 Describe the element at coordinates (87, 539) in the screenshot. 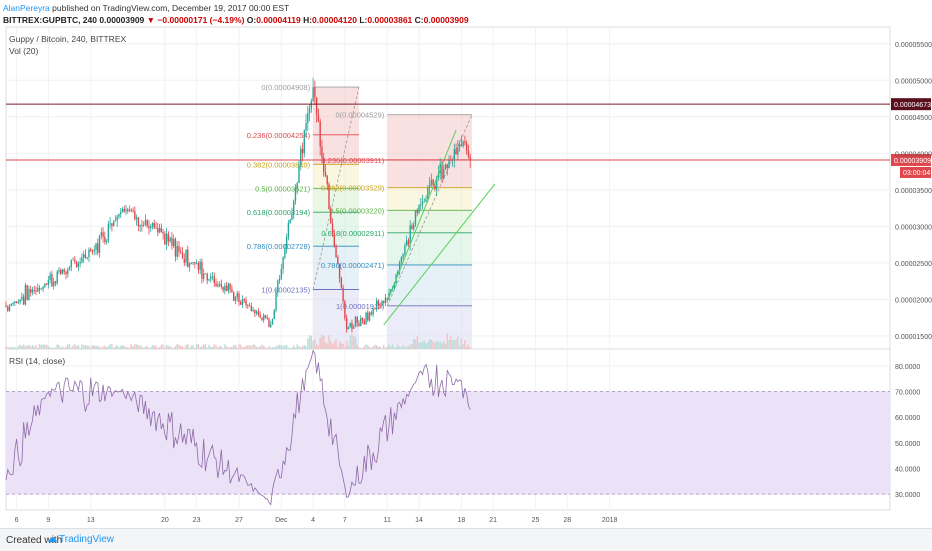

I see `tradingview-link: TradingView` at that location.